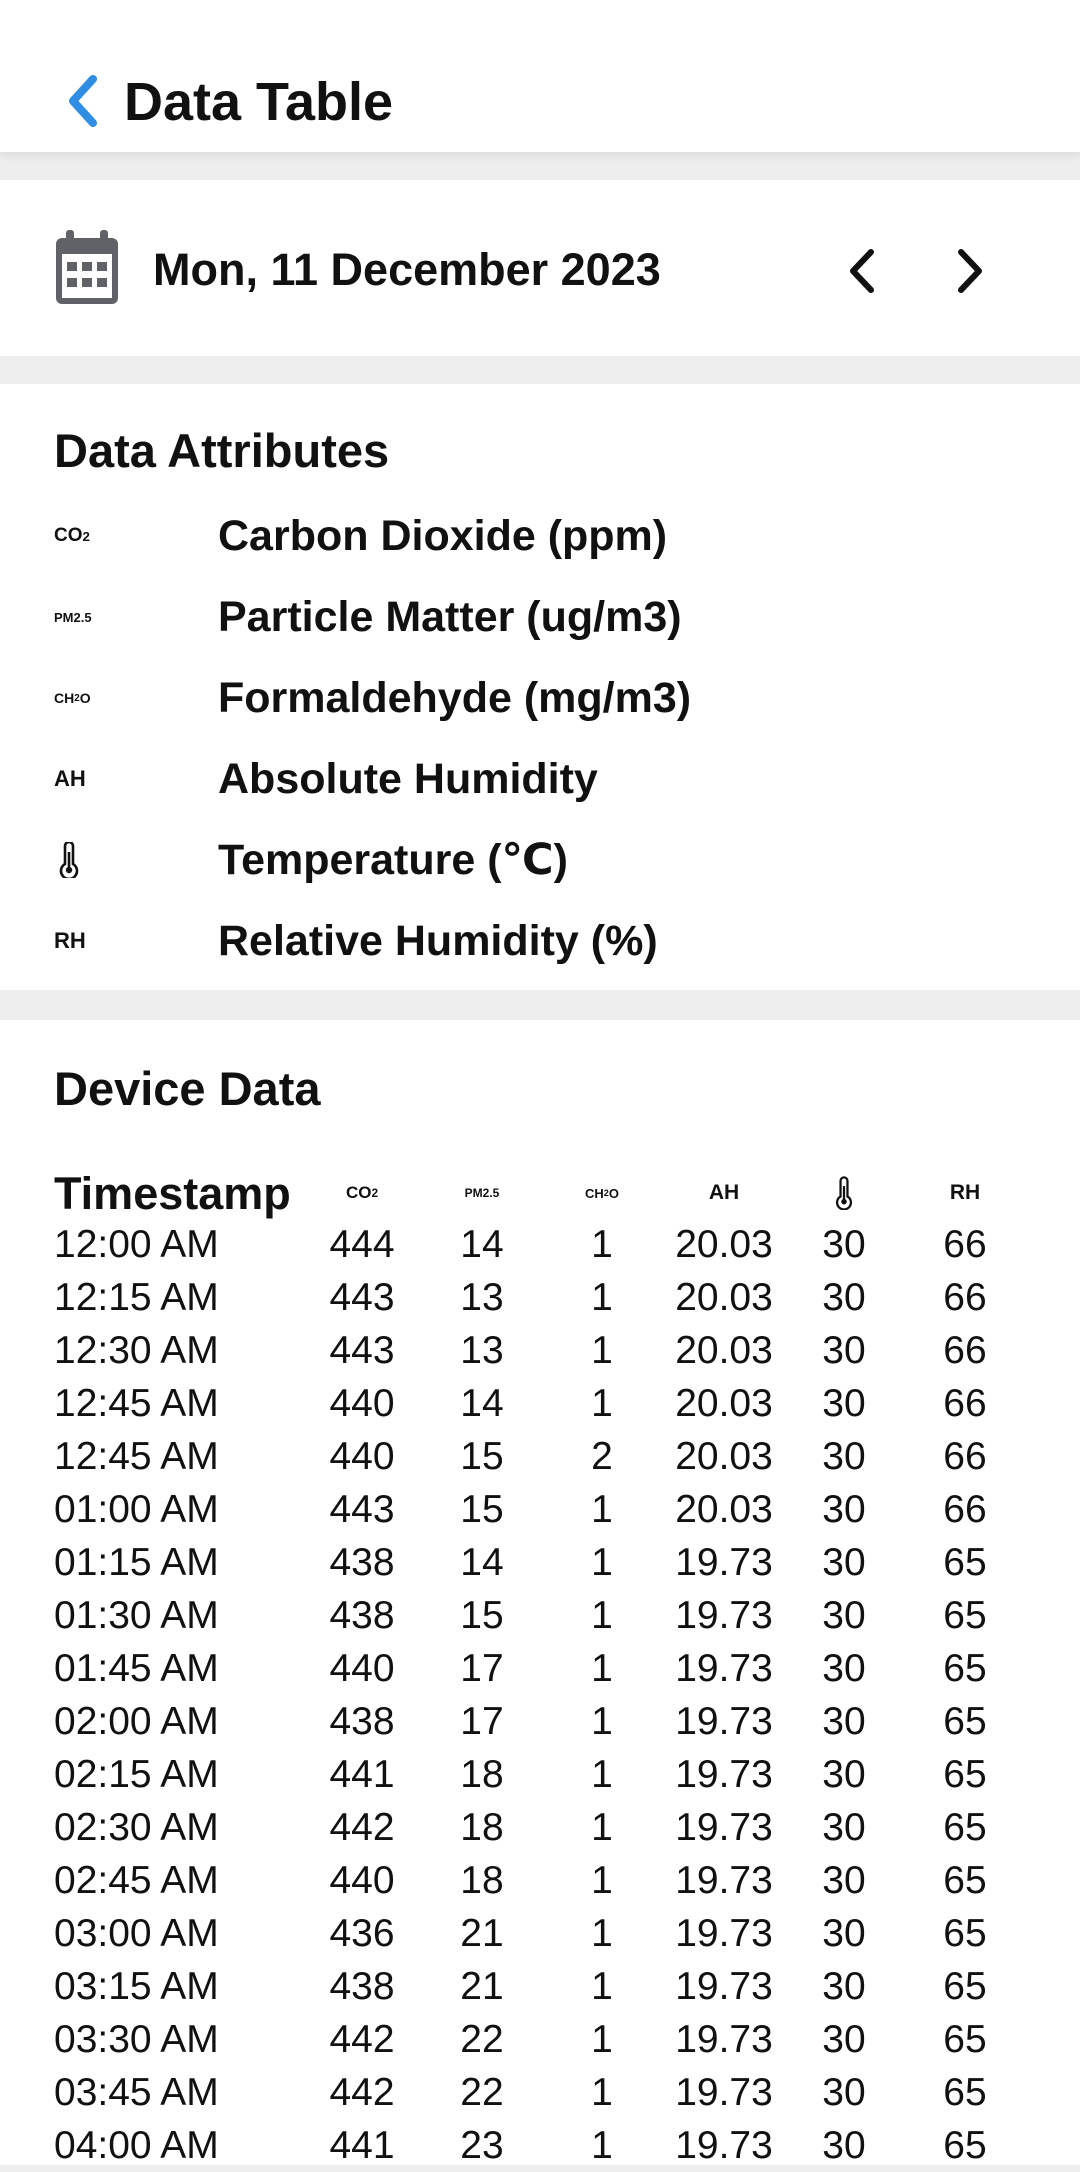 The height and width of the screenshot is (2172, 1080). What do you see at coordinates (540, 1403) in the screenshot?
I see `table-row: 12:45 AM 440 14 1 20.03 30 66` at bounding box center [540, 1403].